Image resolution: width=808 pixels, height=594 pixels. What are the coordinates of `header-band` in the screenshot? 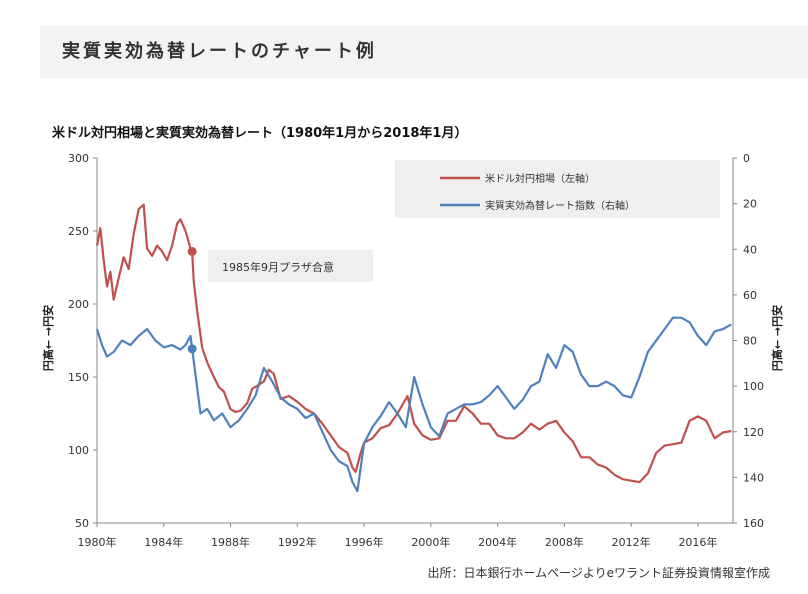 It's located at (424, 52).